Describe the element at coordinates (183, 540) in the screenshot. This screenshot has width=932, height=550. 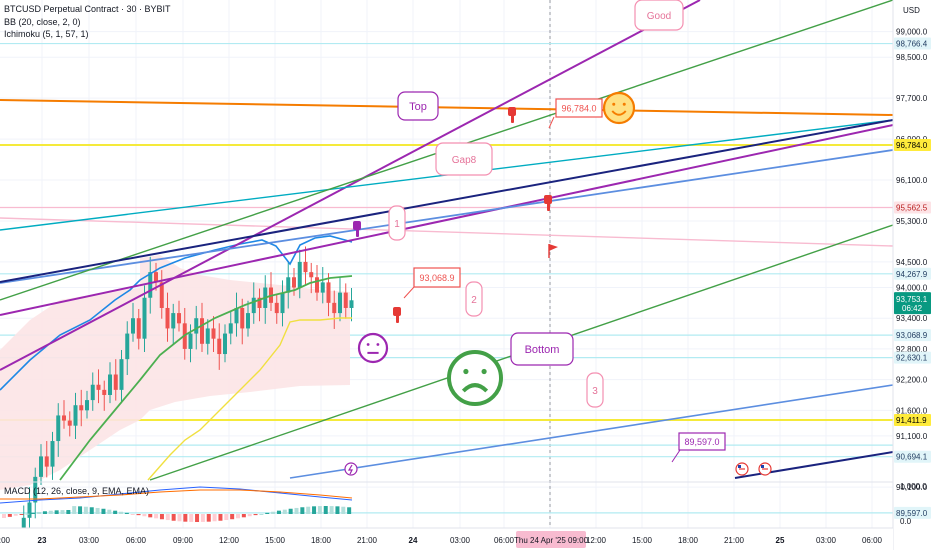
I see `time-tick-label: 09:00` at that location.